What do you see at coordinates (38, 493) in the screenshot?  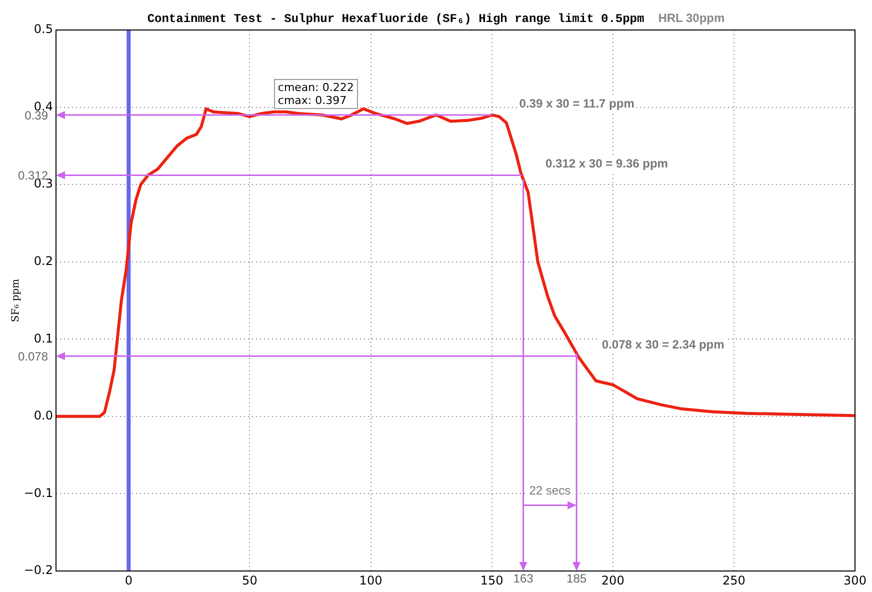 I see `y-tick-label: −0.1` at bounding box center [38, 493].